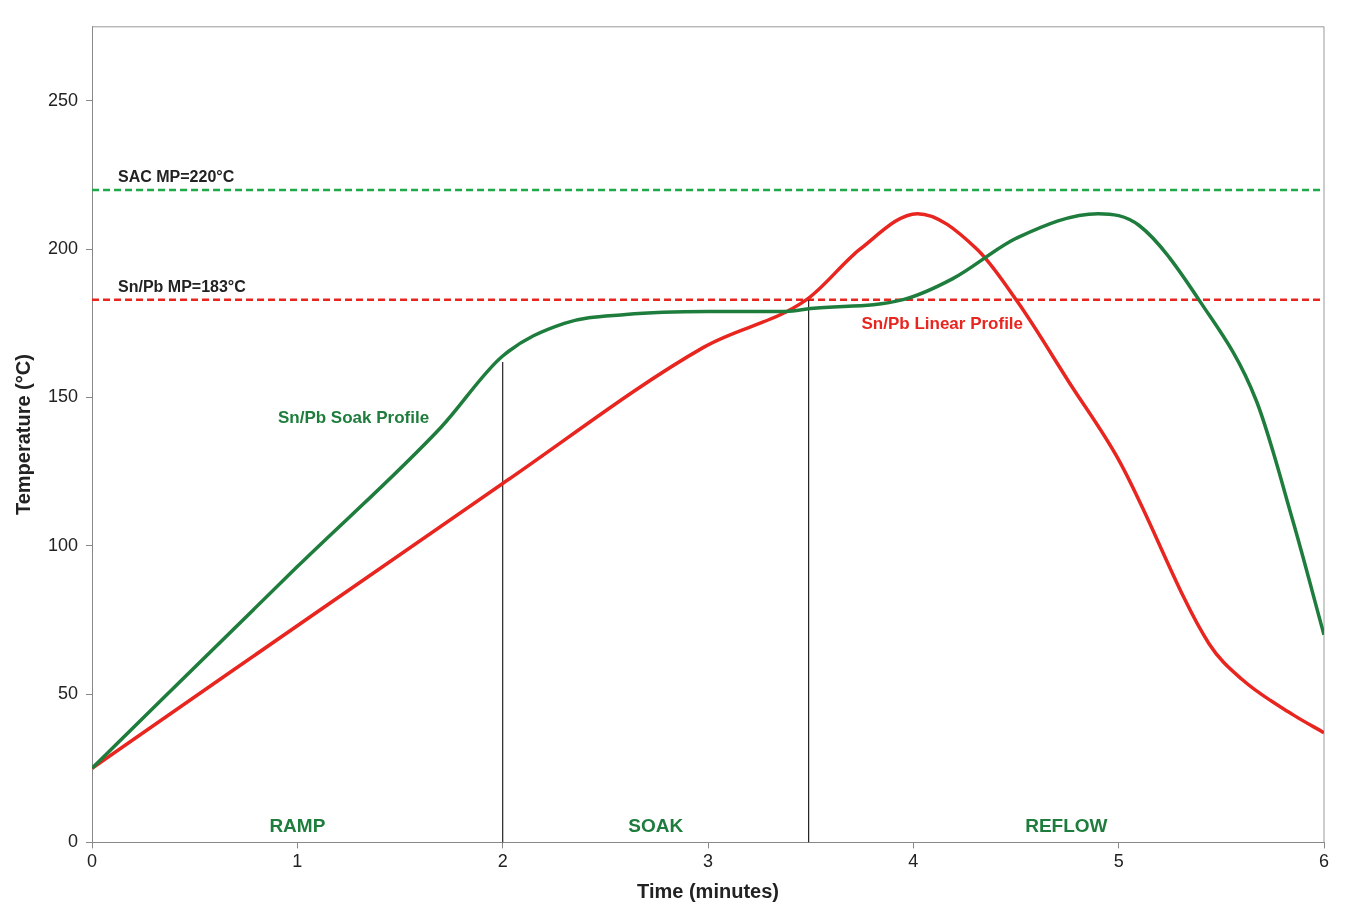 The height and width of the screenshot is (917, 1346). I want to click on x-tick-label: 6, so click(1324, 861).